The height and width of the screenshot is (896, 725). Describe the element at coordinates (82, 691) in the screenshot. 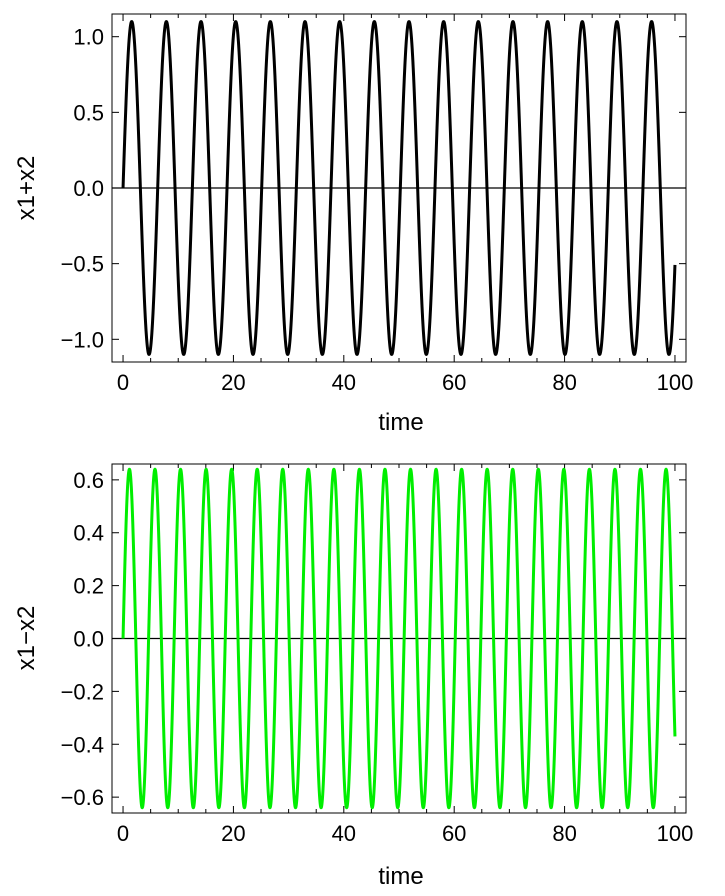

I see `y-tick-label: −0.2` at that location.